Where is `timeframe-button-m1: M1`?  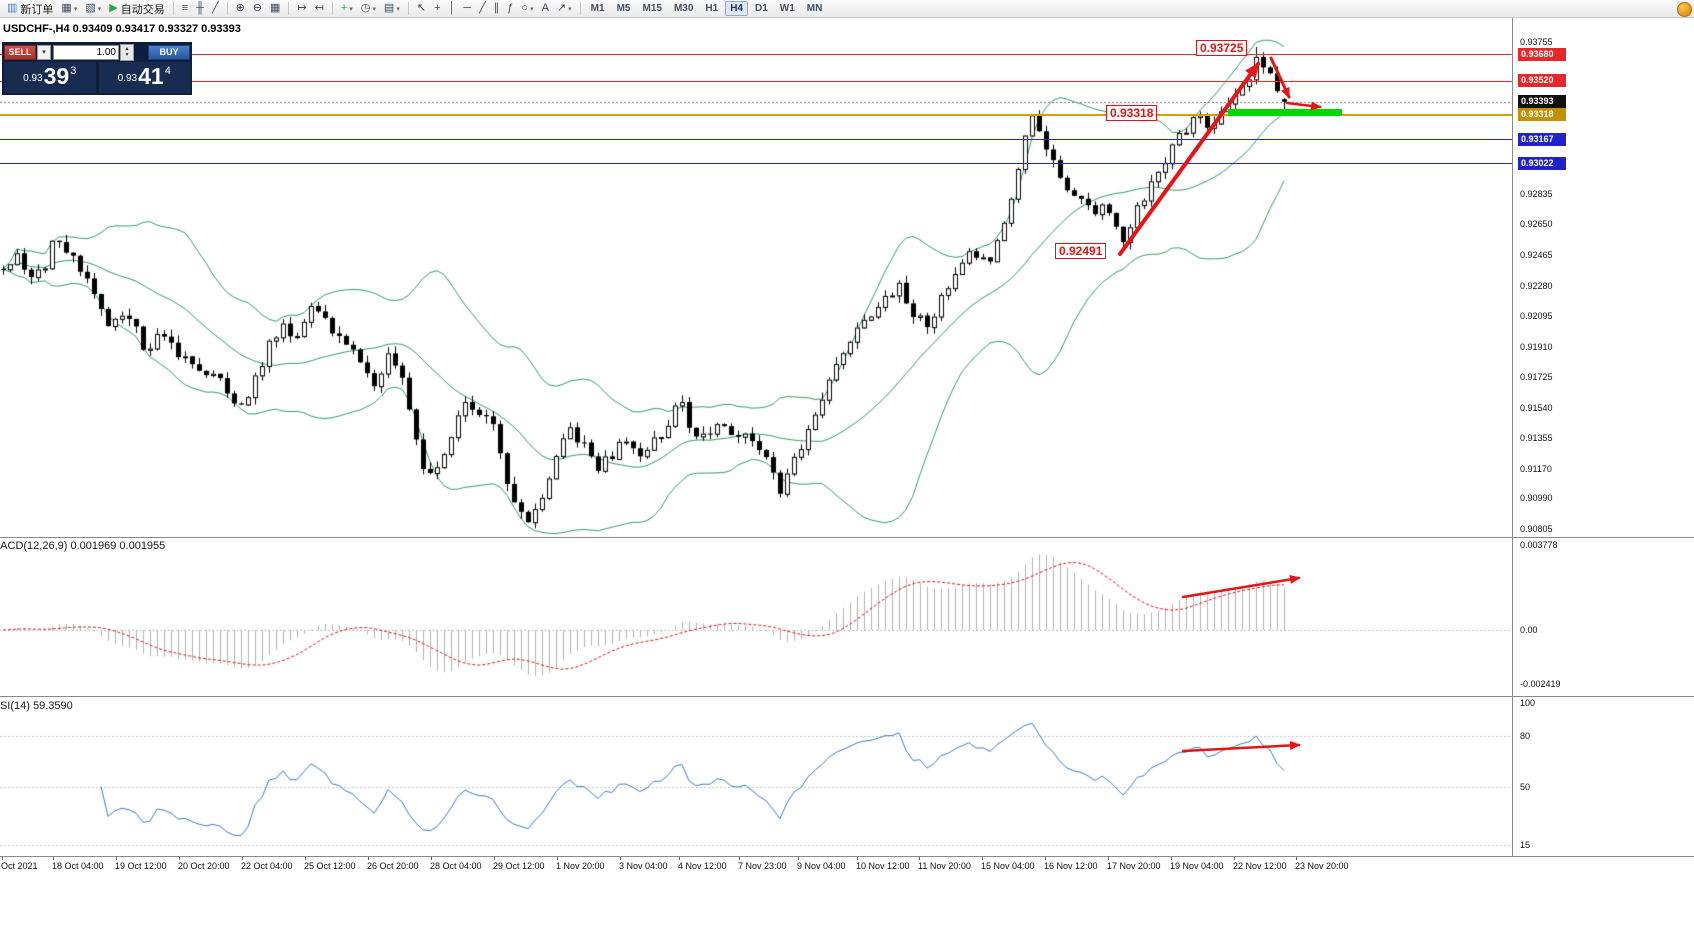 timeframe-button-m1: M1 is located at coordinates (597, 8).